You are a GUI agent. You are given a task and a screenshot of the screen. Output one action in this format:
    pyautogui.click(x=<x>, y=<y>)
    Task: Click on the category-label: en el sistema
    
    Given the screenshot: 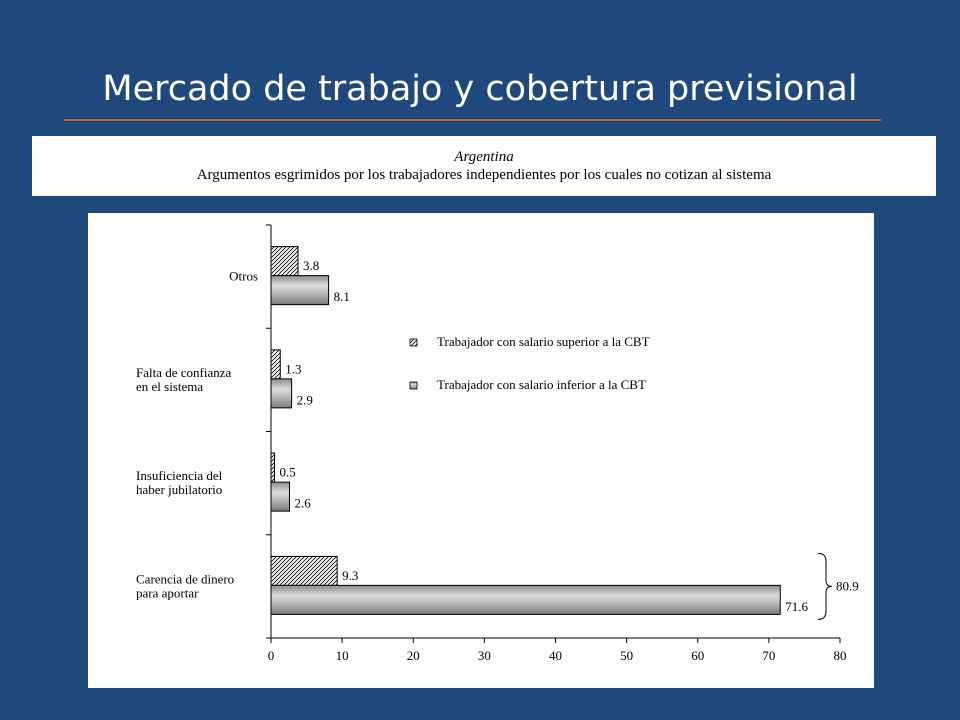 What is the action you would take?
    pyautogui.click(x=169, y=386)
    